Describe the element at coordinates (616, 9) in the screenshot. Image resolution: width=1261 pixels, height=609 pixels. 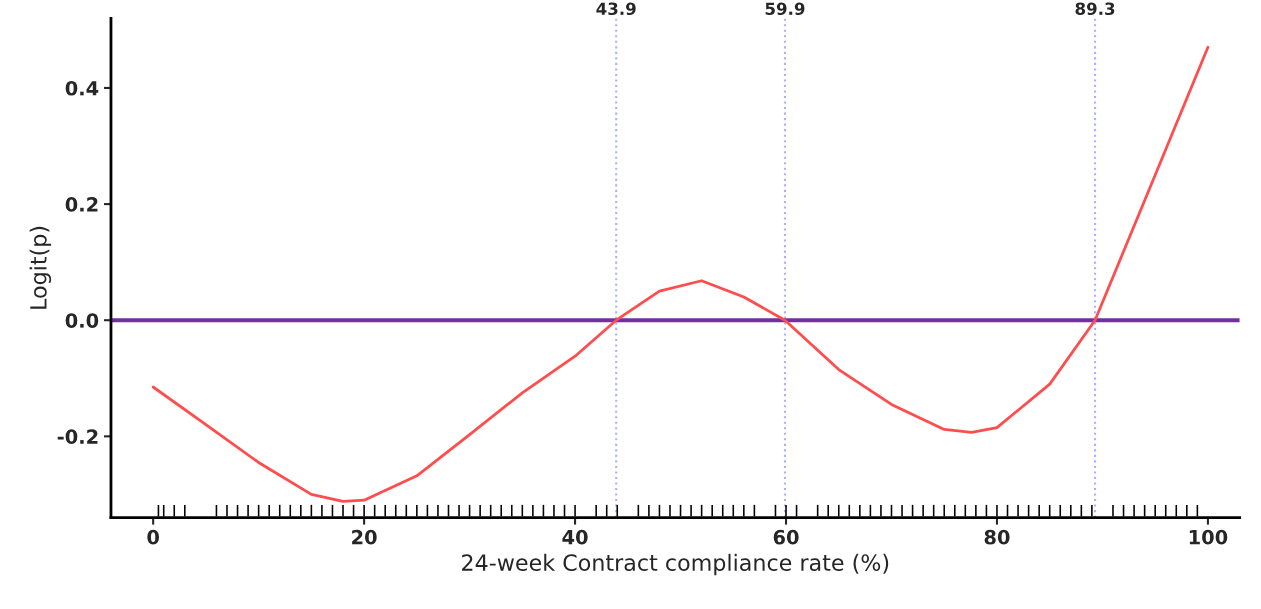
I see `ref-line-label: 43.9` at that location.